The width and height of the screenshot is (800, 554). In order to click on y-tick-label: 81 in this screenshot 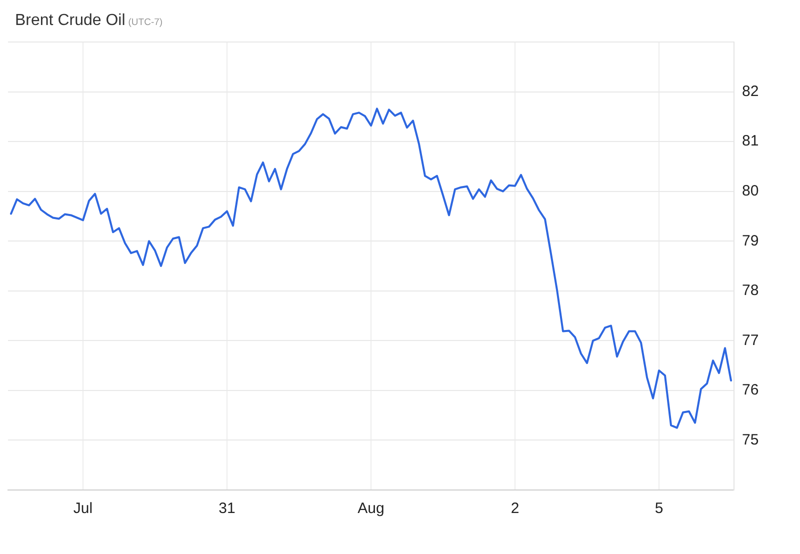, I will do `click(750, 141)`.